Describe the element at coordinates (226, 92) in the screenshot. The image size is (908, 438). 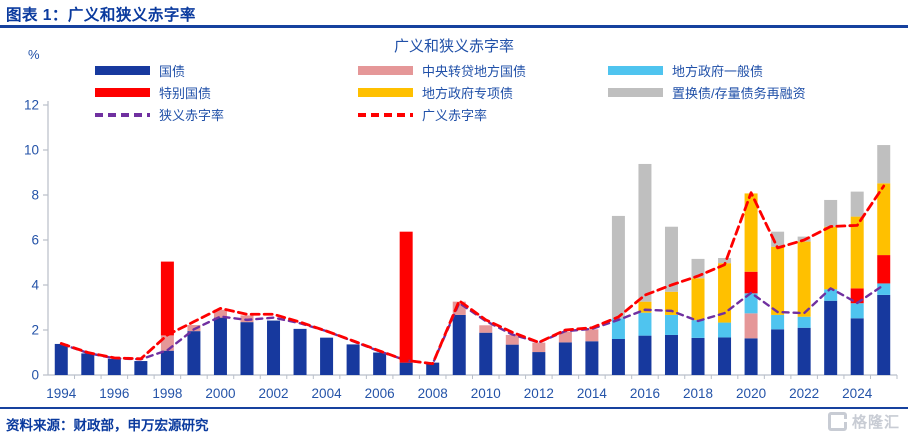
I see `legend-item-special-treasury-bond: 特别国债` at that location.